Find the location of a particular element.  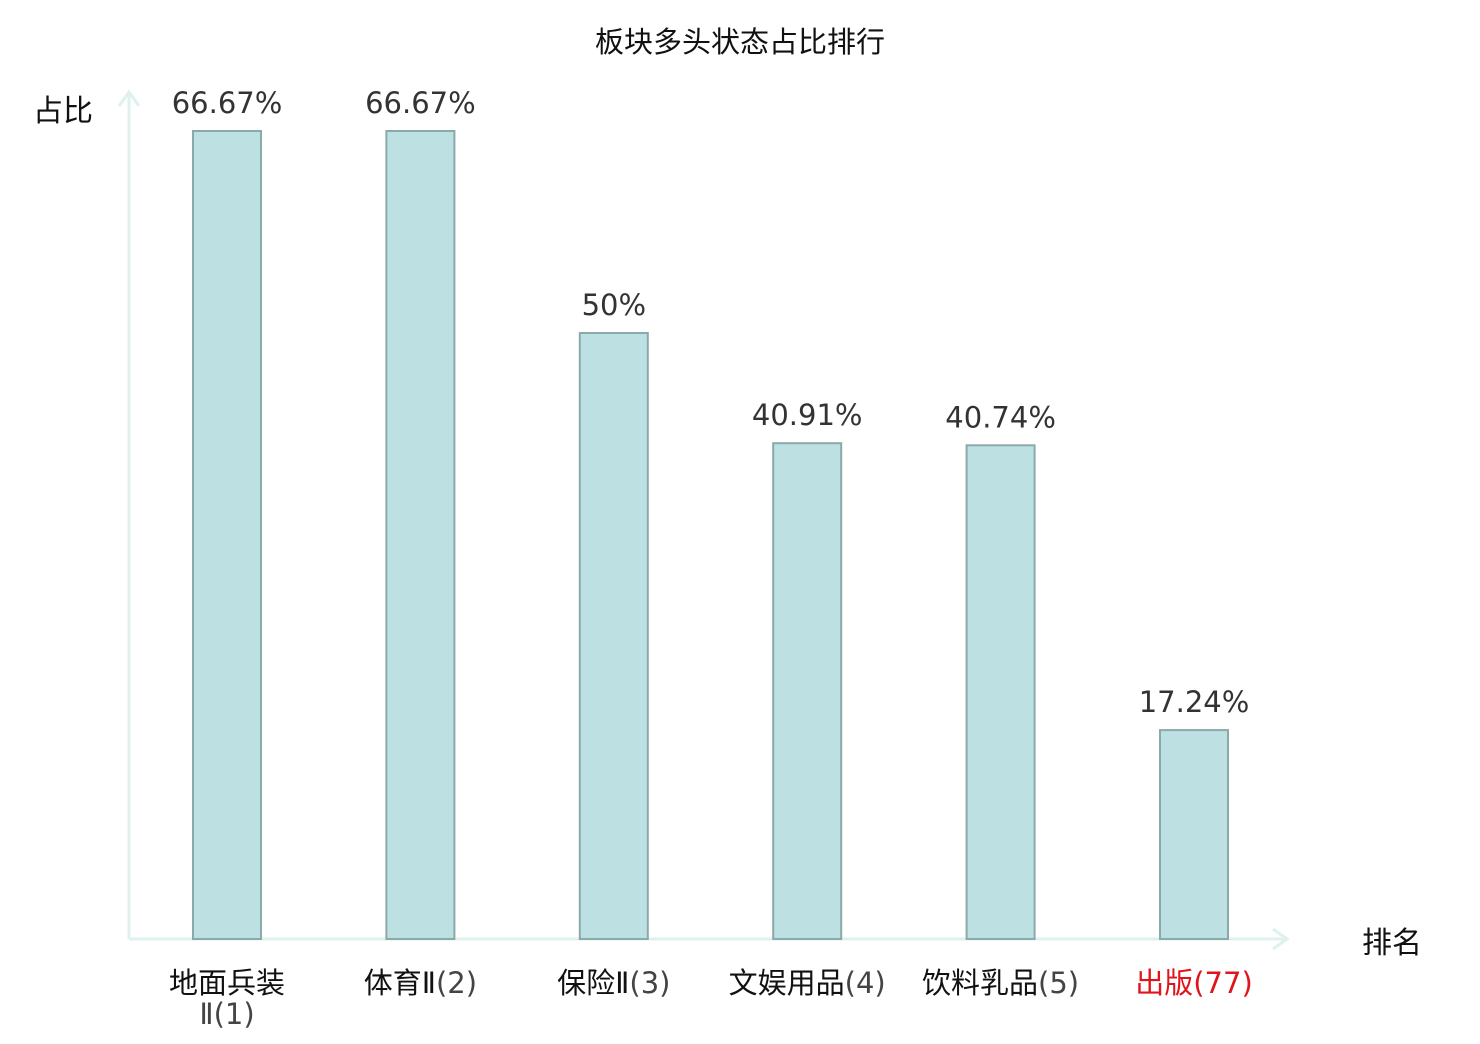

category-rank-4: (4) is located at coordinates (865, 983).